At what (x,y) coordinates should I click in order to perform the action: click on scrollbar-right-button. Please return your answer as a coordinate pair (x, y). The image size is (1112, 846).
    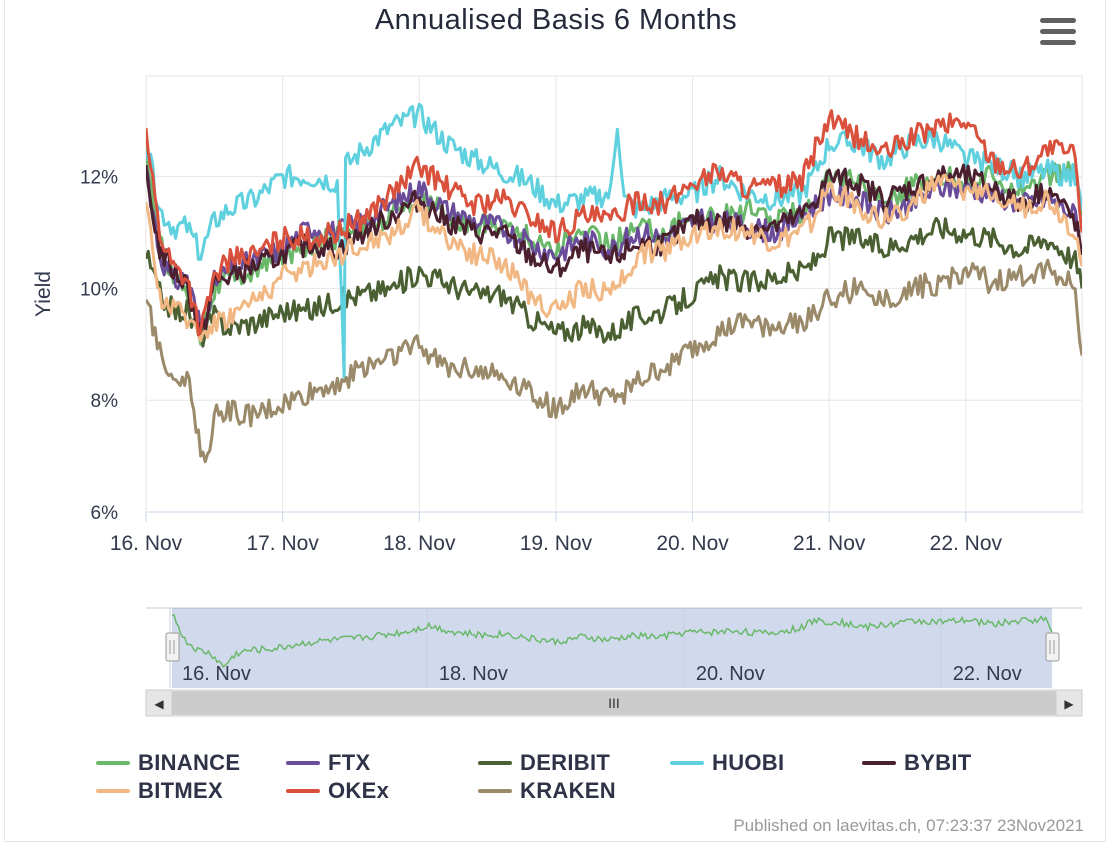
    Looking at the image, I should click on (1069, 703).